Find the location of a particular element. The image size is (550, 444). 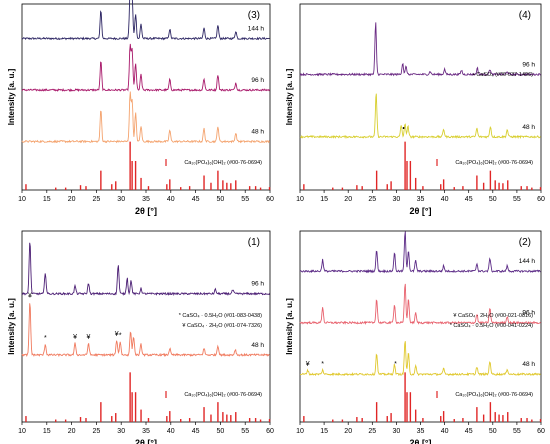

panel-label: (3) is located at coordinates (254, 15).